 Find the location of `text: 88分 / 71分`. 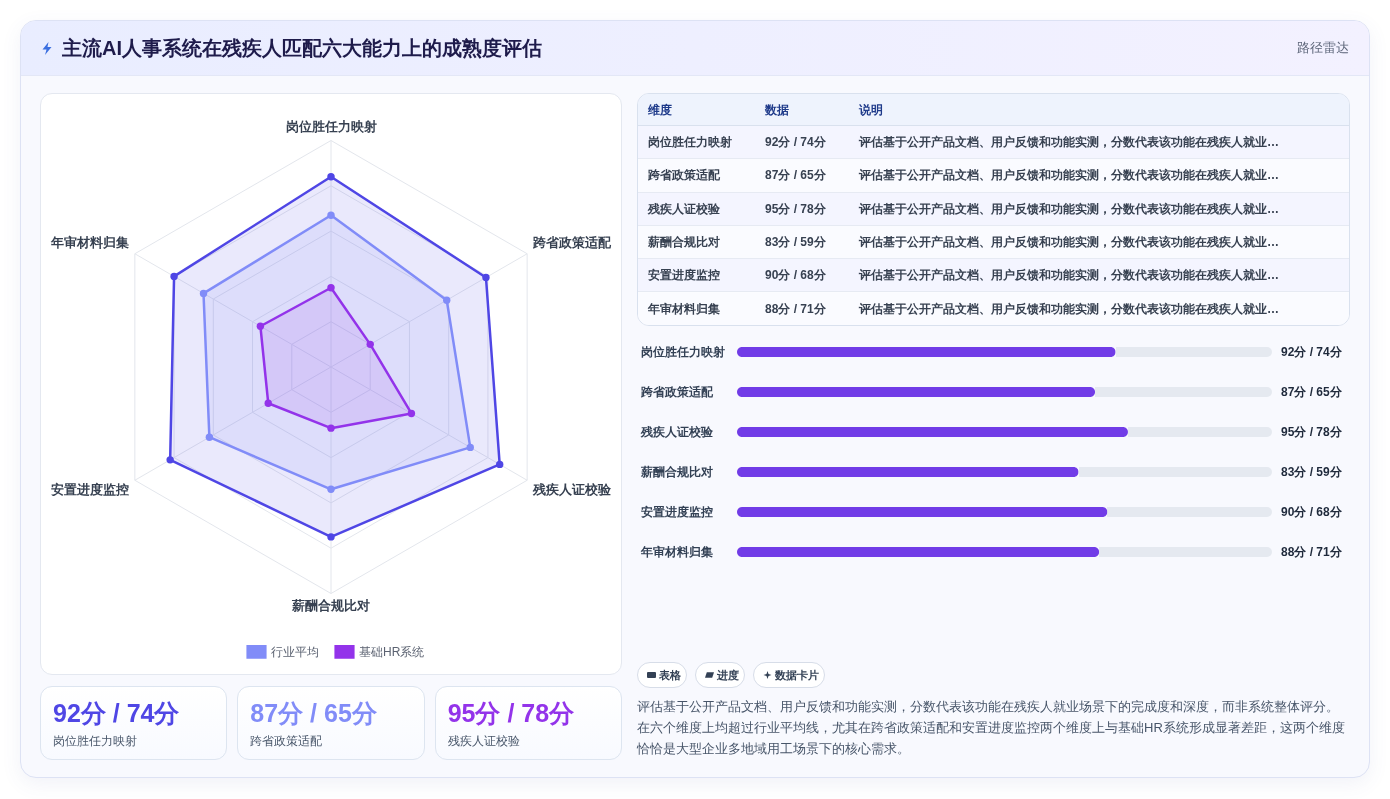

text: 88分 / 71分 is located at coordinates (795, 308).